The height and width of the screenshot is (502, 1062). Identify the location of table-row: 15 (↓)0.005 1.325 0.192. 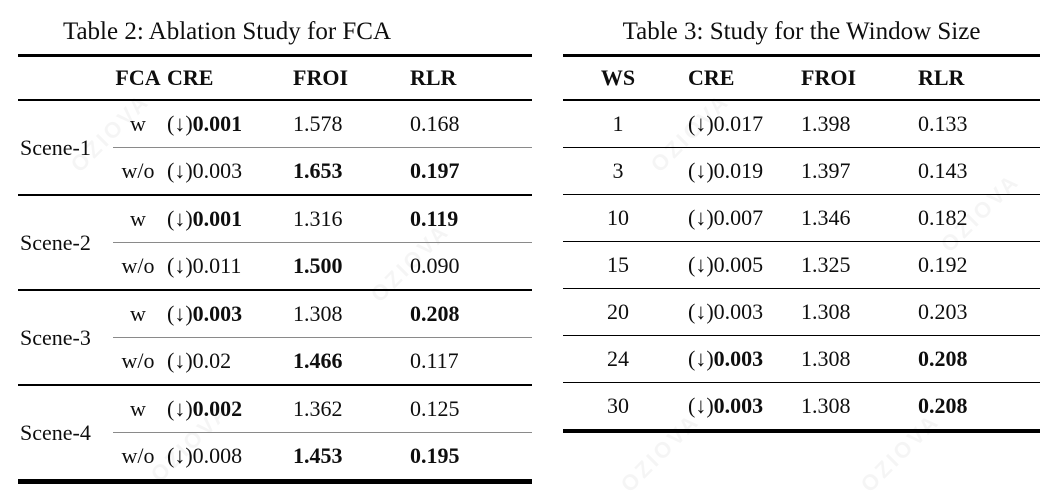
(801, 265).